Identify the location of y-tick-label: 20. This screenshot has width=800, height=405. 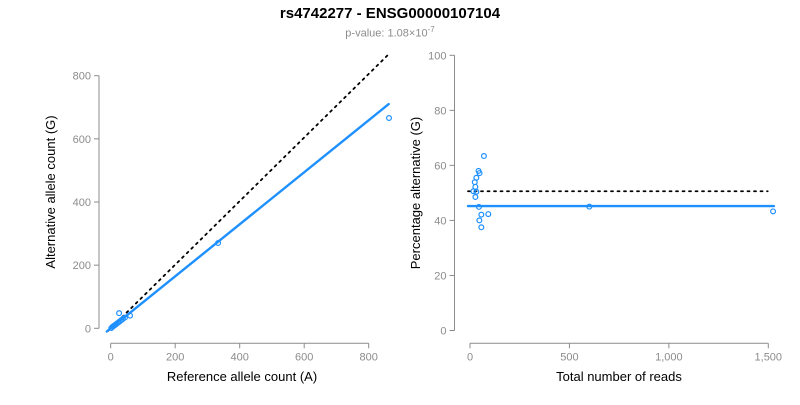
(440, 276).